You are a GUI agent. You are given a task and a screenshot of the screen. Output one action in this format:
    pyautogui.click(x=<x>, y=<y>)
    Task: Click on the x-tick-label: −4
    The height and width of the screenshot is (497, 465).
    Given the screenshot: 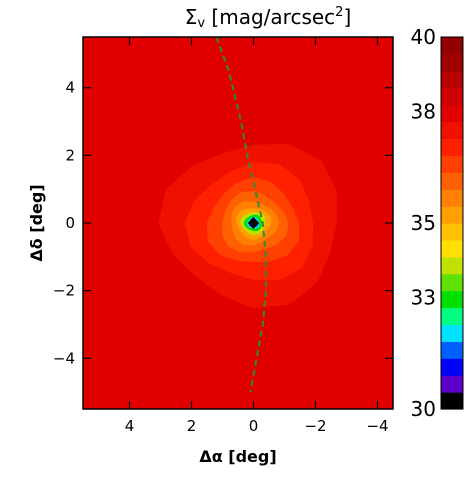 What is the action you would take?
    pyautogui.click(x=377, y=426)
    